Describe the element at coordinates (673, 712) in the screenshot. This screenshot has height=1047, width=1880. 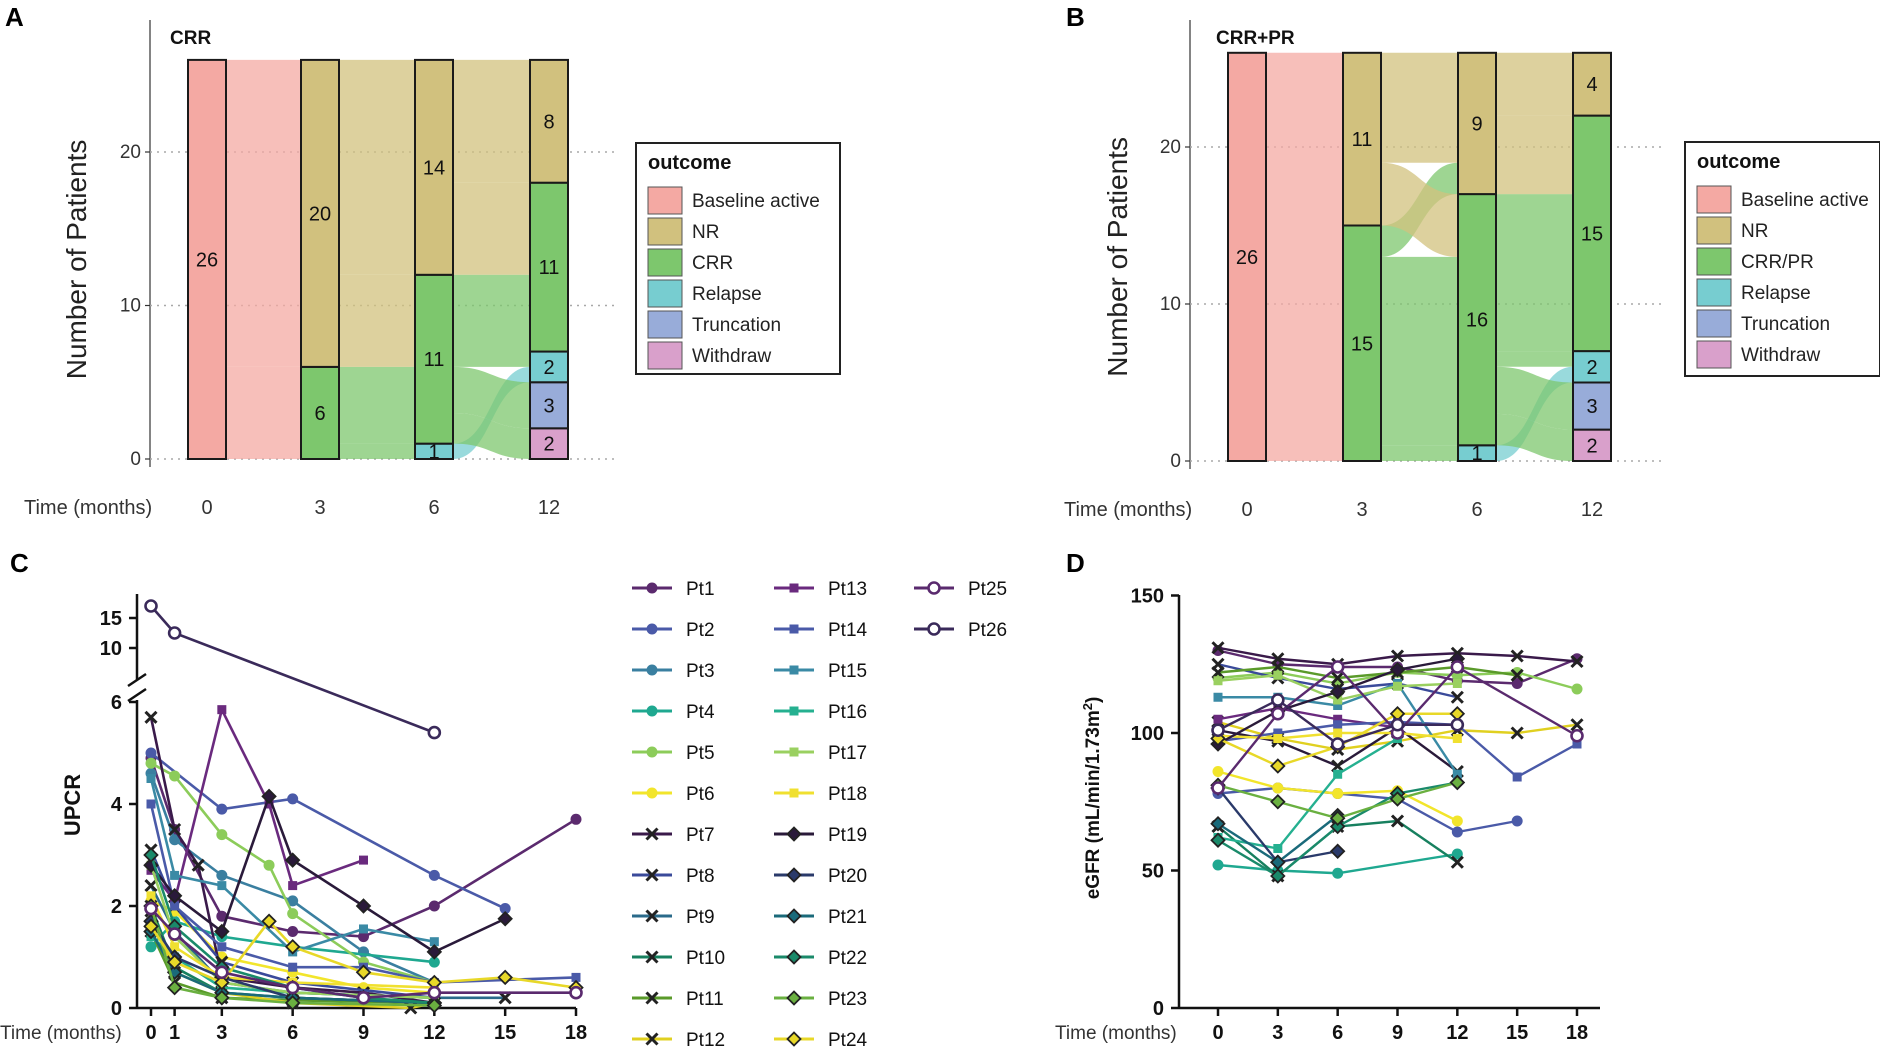
I see `legend-item: Pt4` at that location.